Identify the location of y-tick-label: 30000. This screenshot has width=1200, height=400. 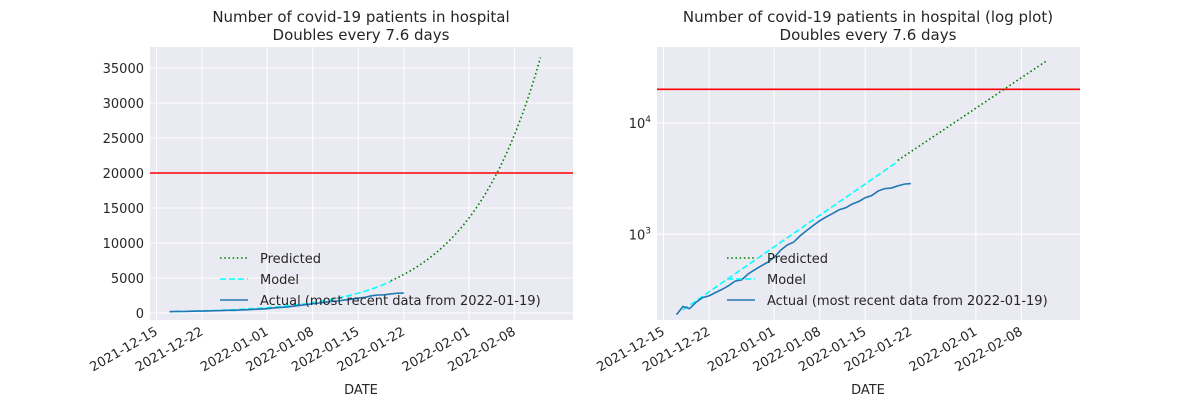
(123, 104).